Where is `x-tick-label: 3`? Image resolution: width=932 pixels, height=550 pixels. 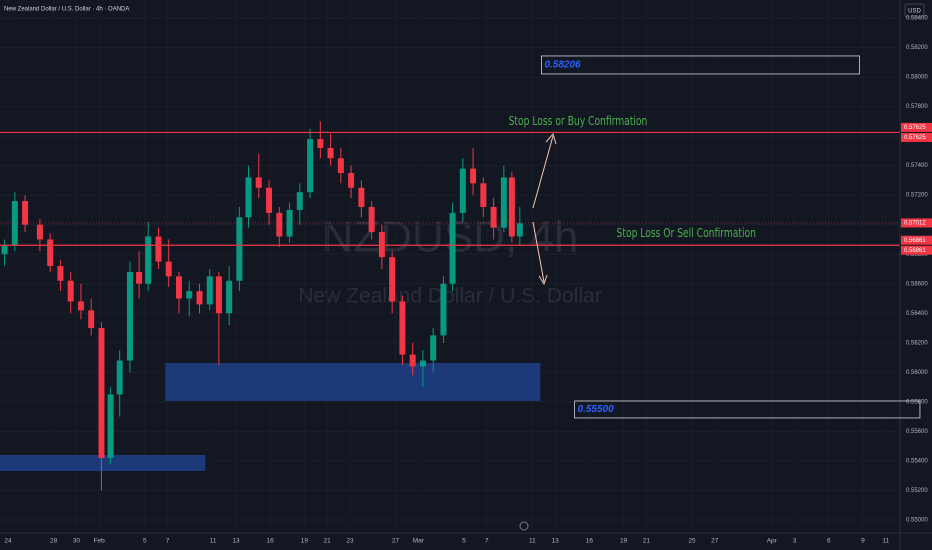
x-tick-label: 3 is located at coordinates (795, 541).